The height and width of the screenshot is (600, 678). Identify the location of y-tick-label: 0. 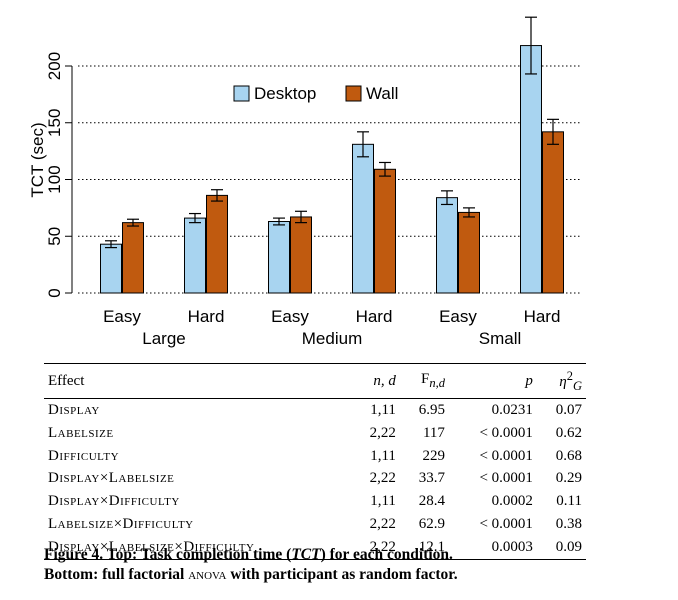
(54, 292).